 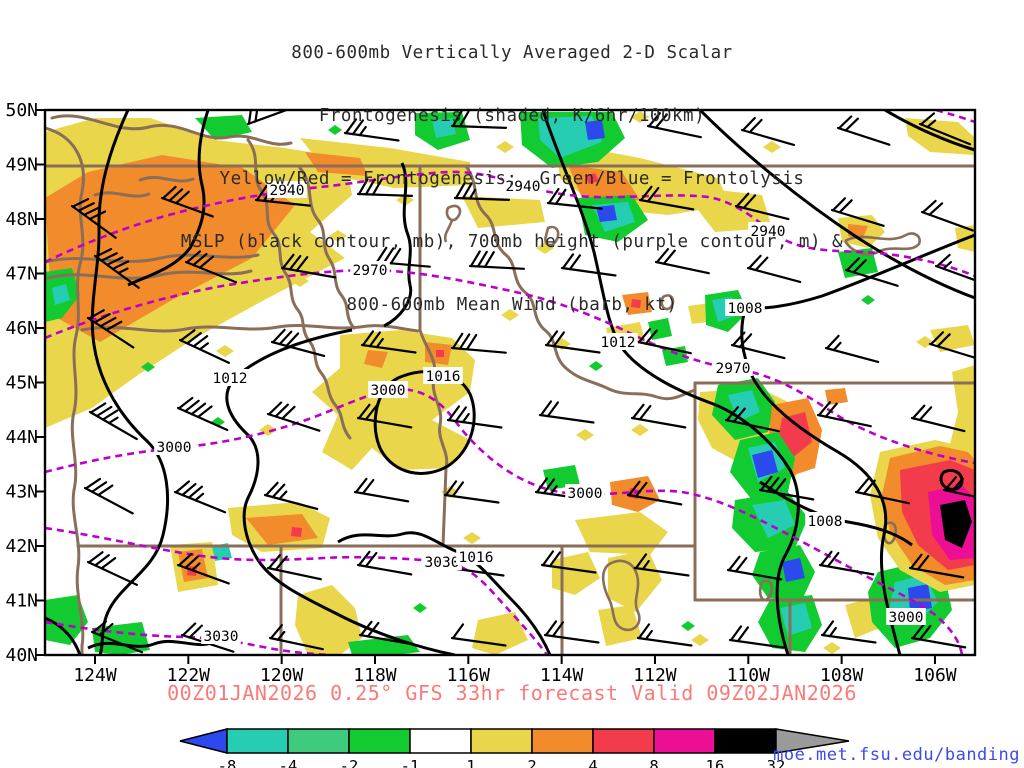 I want to click on credit-link: moe.met.fsu.edu/banding, so click(x=896, y=755).